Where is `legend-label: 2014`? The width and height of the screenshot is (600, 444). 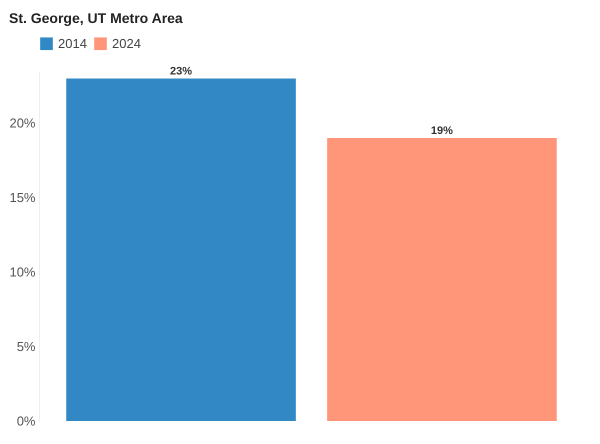
legend-label: 2014 is located at coordinates (72, 43).